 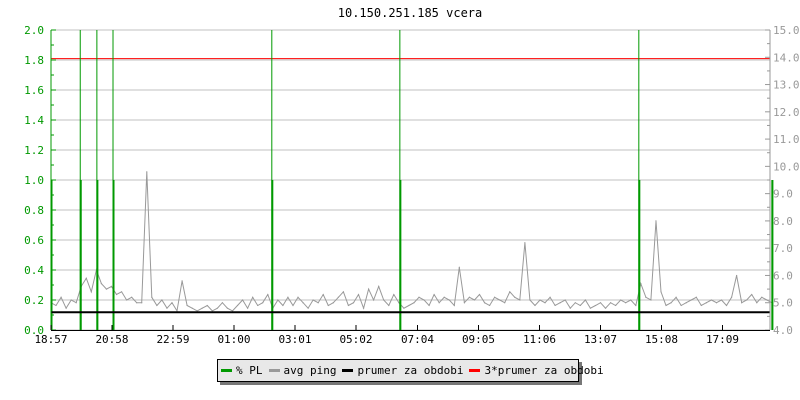 What do you see at coordinates (302, 370) in the screenshot?
I see `legend-item-avg-ping: avg ping` at bounding box center [302, 370].